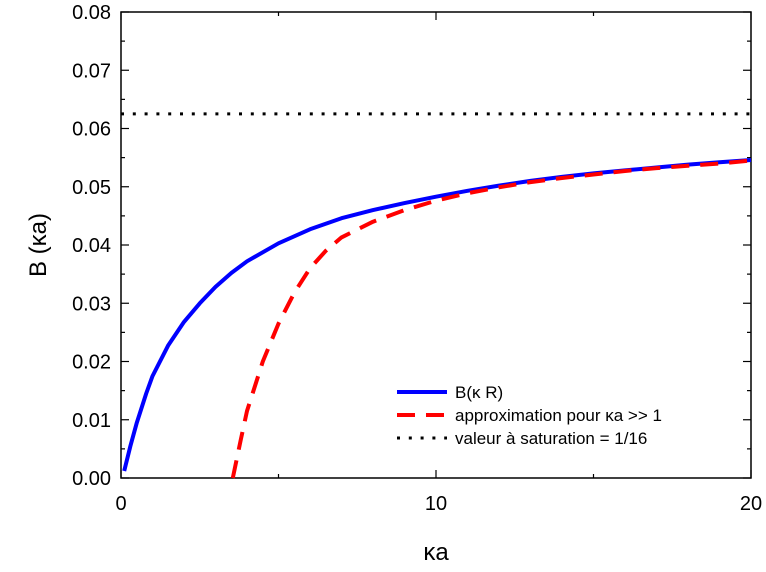 This screenshot has height=572, width=766. What do you see at coordinates (91, 130) in the screenshot?
I see `y-tick-label: 0.06` at bounding box center [91, 130].